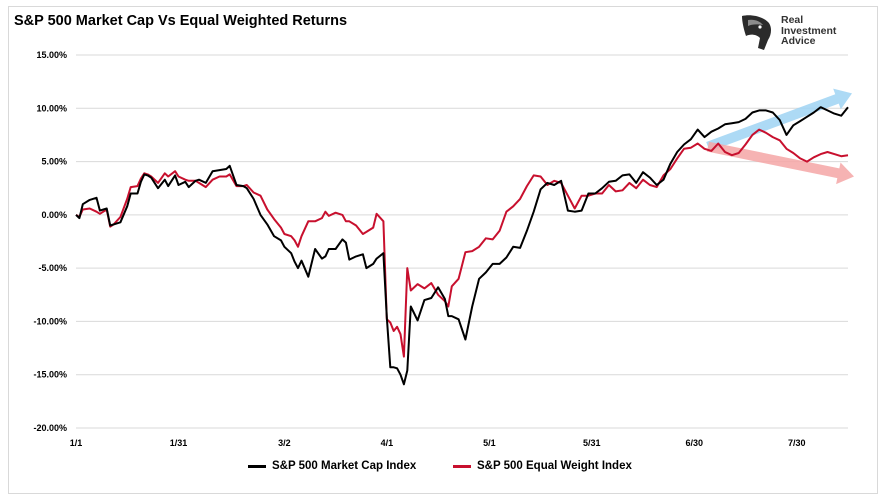 This screenshot has height=502, width=886. What do you see at coordinates (554, 466) in the screenshot?
I see `legend-label: S&P 500 Equal Weight Index` at bounding box center [554, 466].